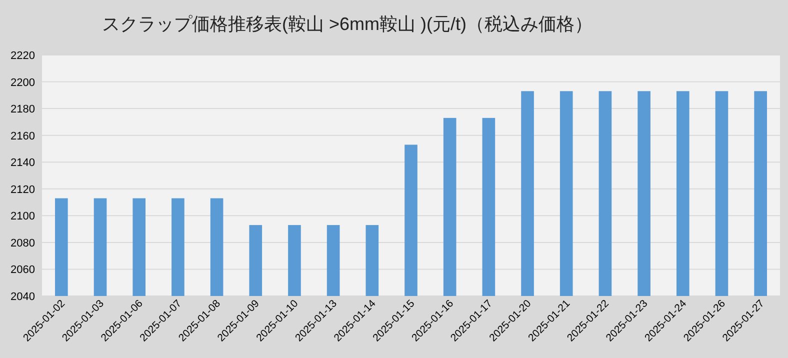  I want to click on y-tick-label: 2180, so click(22, 110).